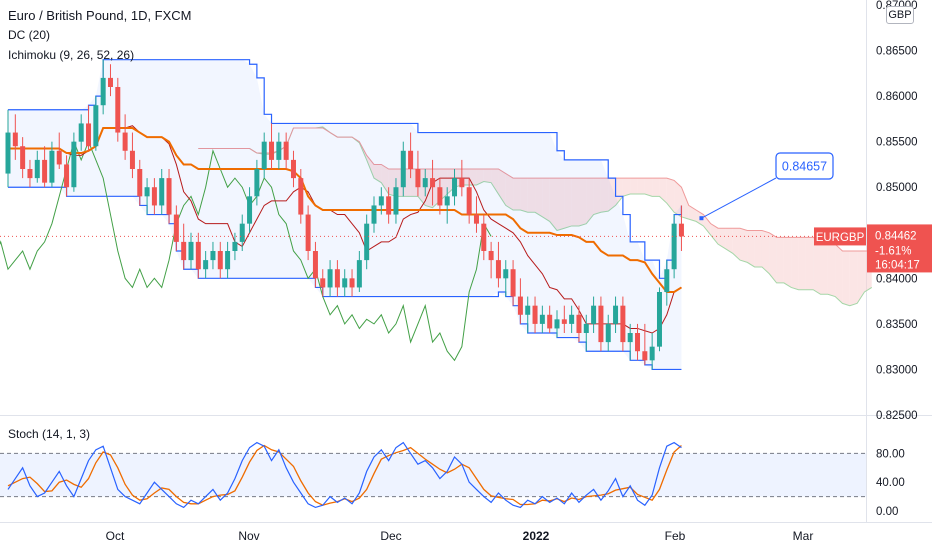 Image resolution: width=932 pixels, height=550 pixels. What do you see at coordinates (115, 536) in the screenshot?
I see `time-tick-label: Oct` at bounding box center [115, 536].